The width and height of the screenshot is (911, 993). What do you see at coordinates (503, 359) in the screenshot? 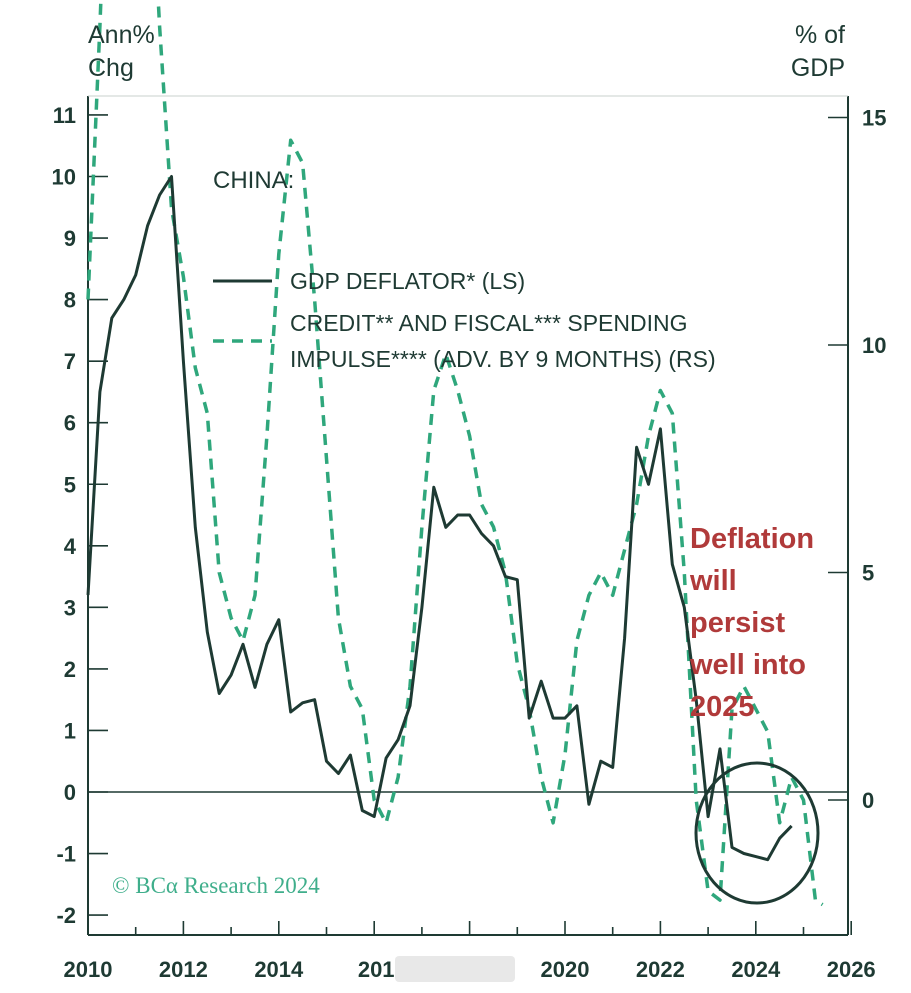
I see `legend-label-credit-impulse-line2: IMPULSE**** (ADV. BY 9 MONTHS) (RS)` at bounding box center [503, 359].